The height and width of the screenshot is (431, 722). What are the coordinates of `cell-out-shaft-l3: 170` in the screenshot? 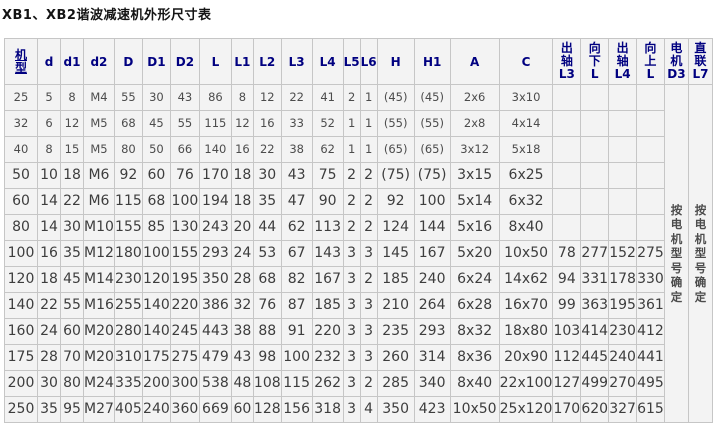 It's located at (567, 409).